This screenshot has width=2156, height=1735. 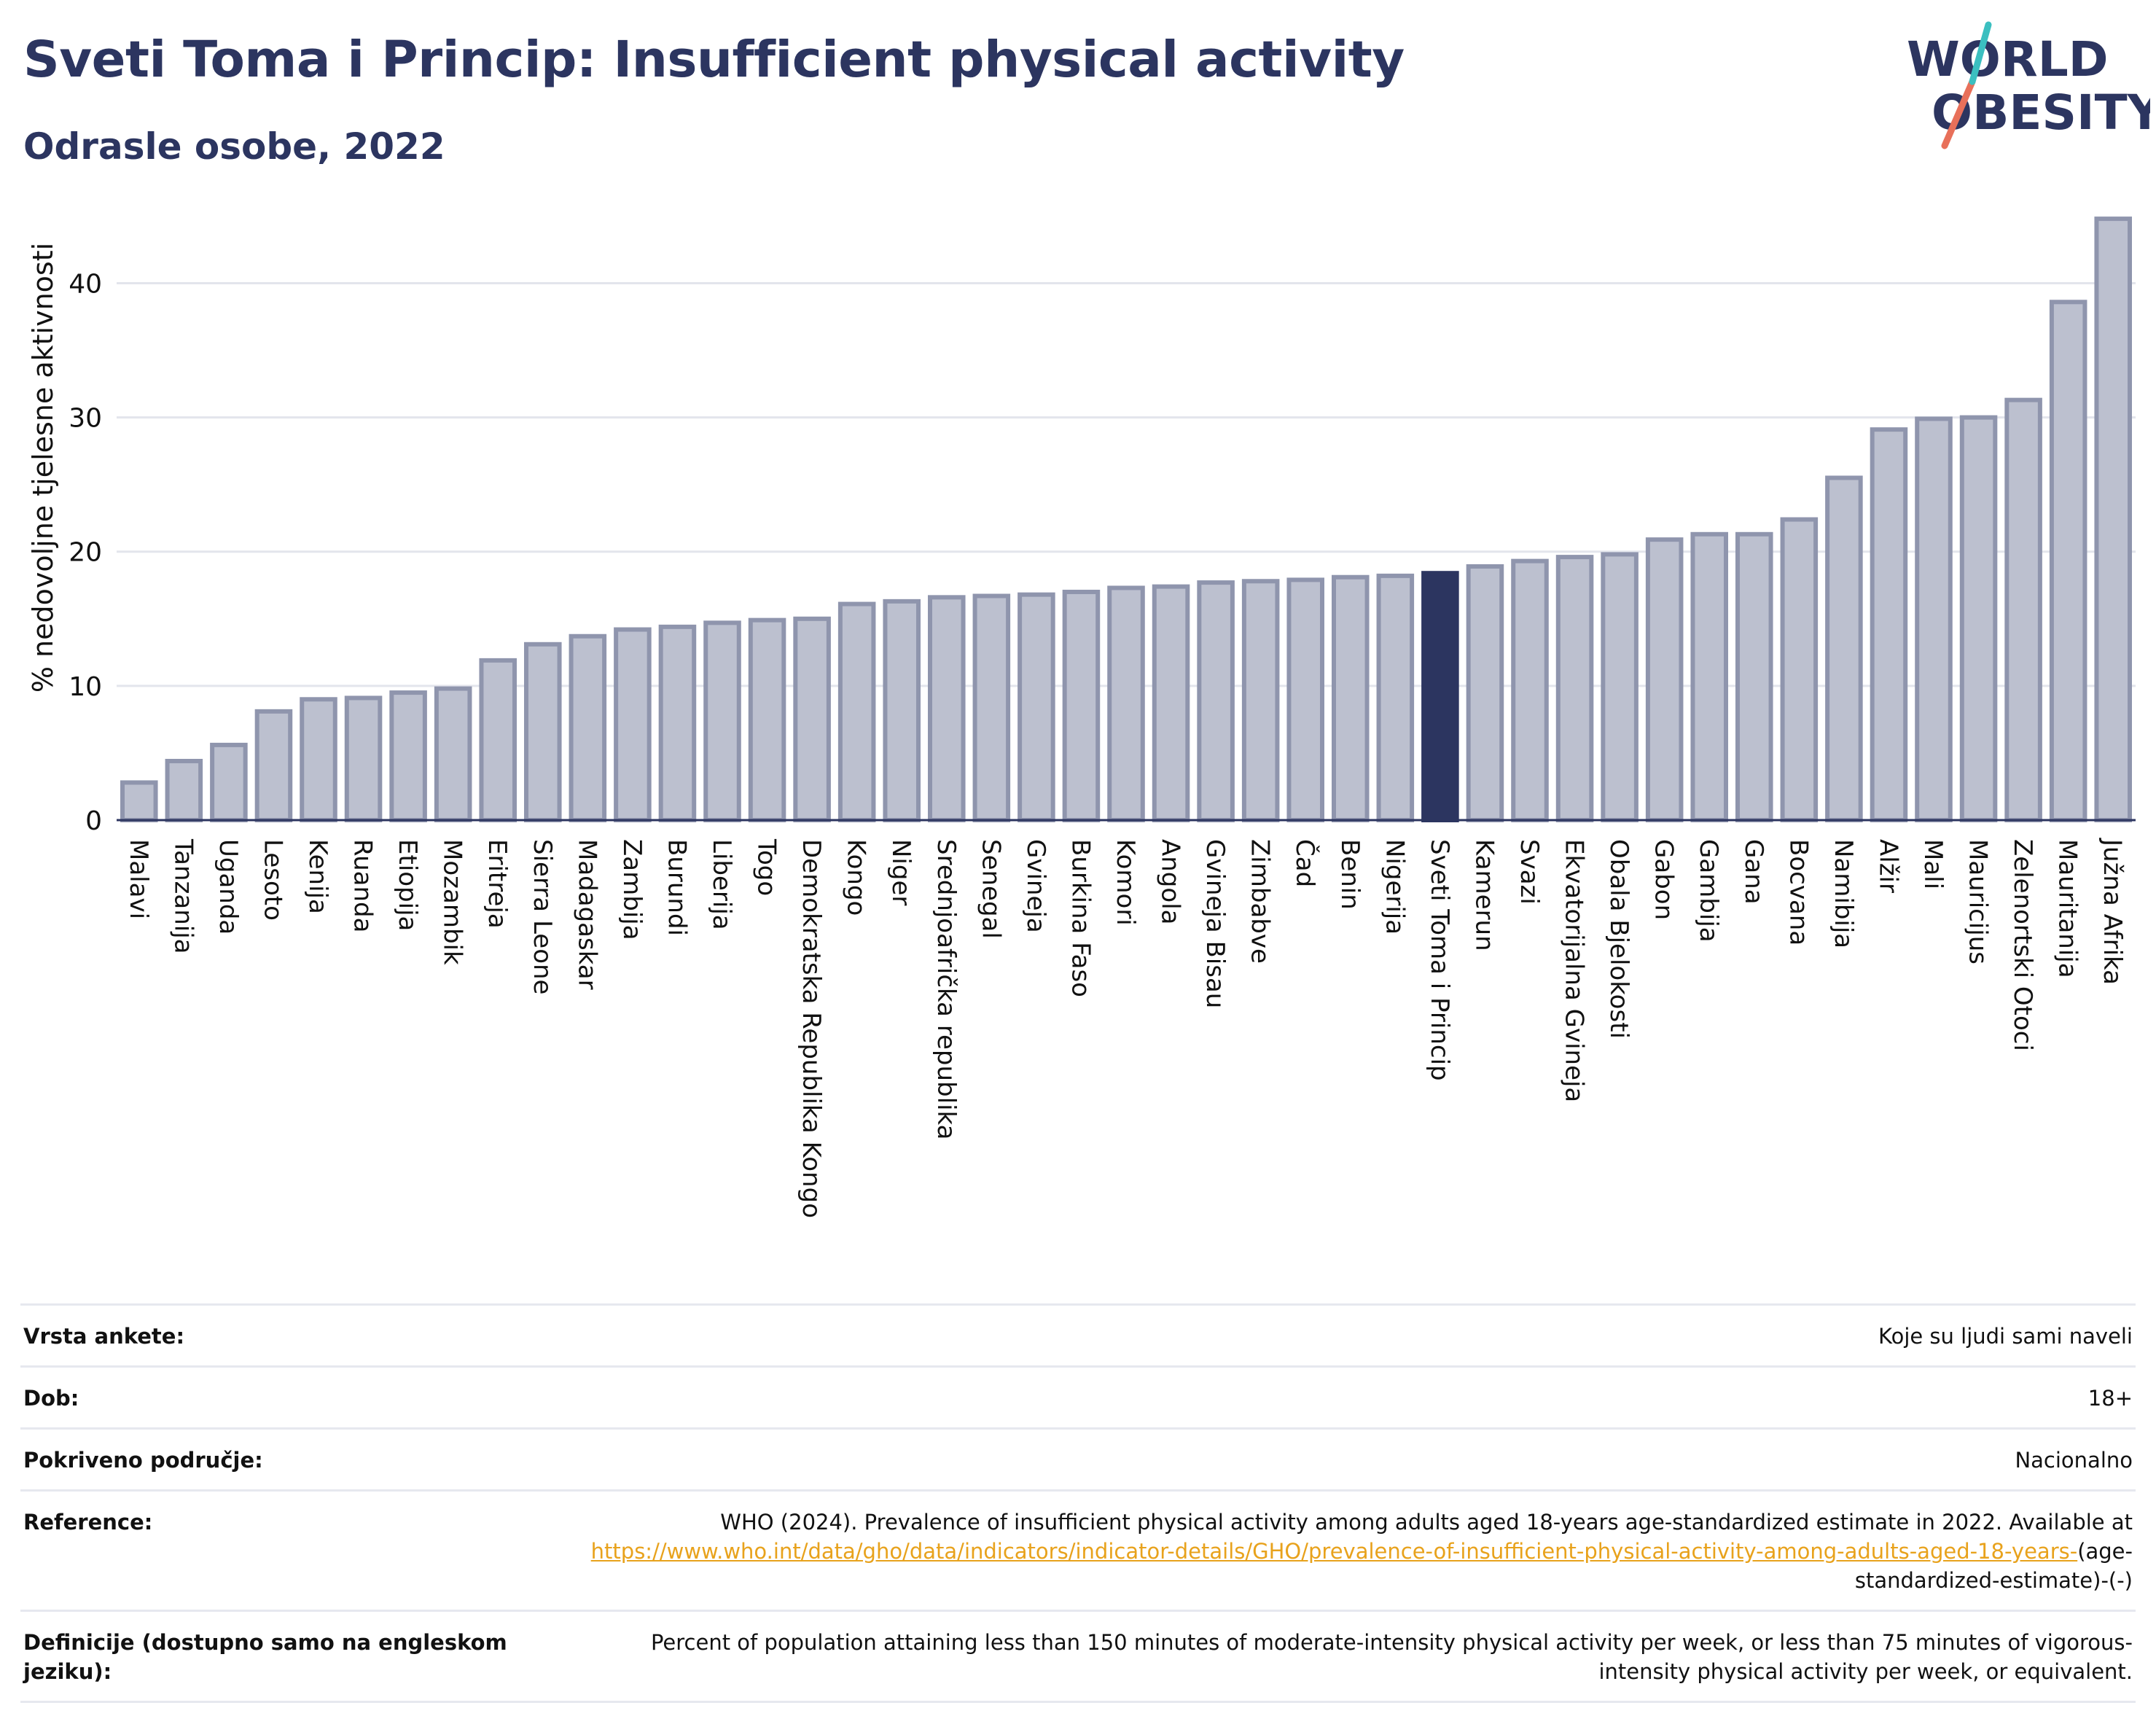 I want to click on info-label: Pokriveno područje:, so click(x=143, y=1460).